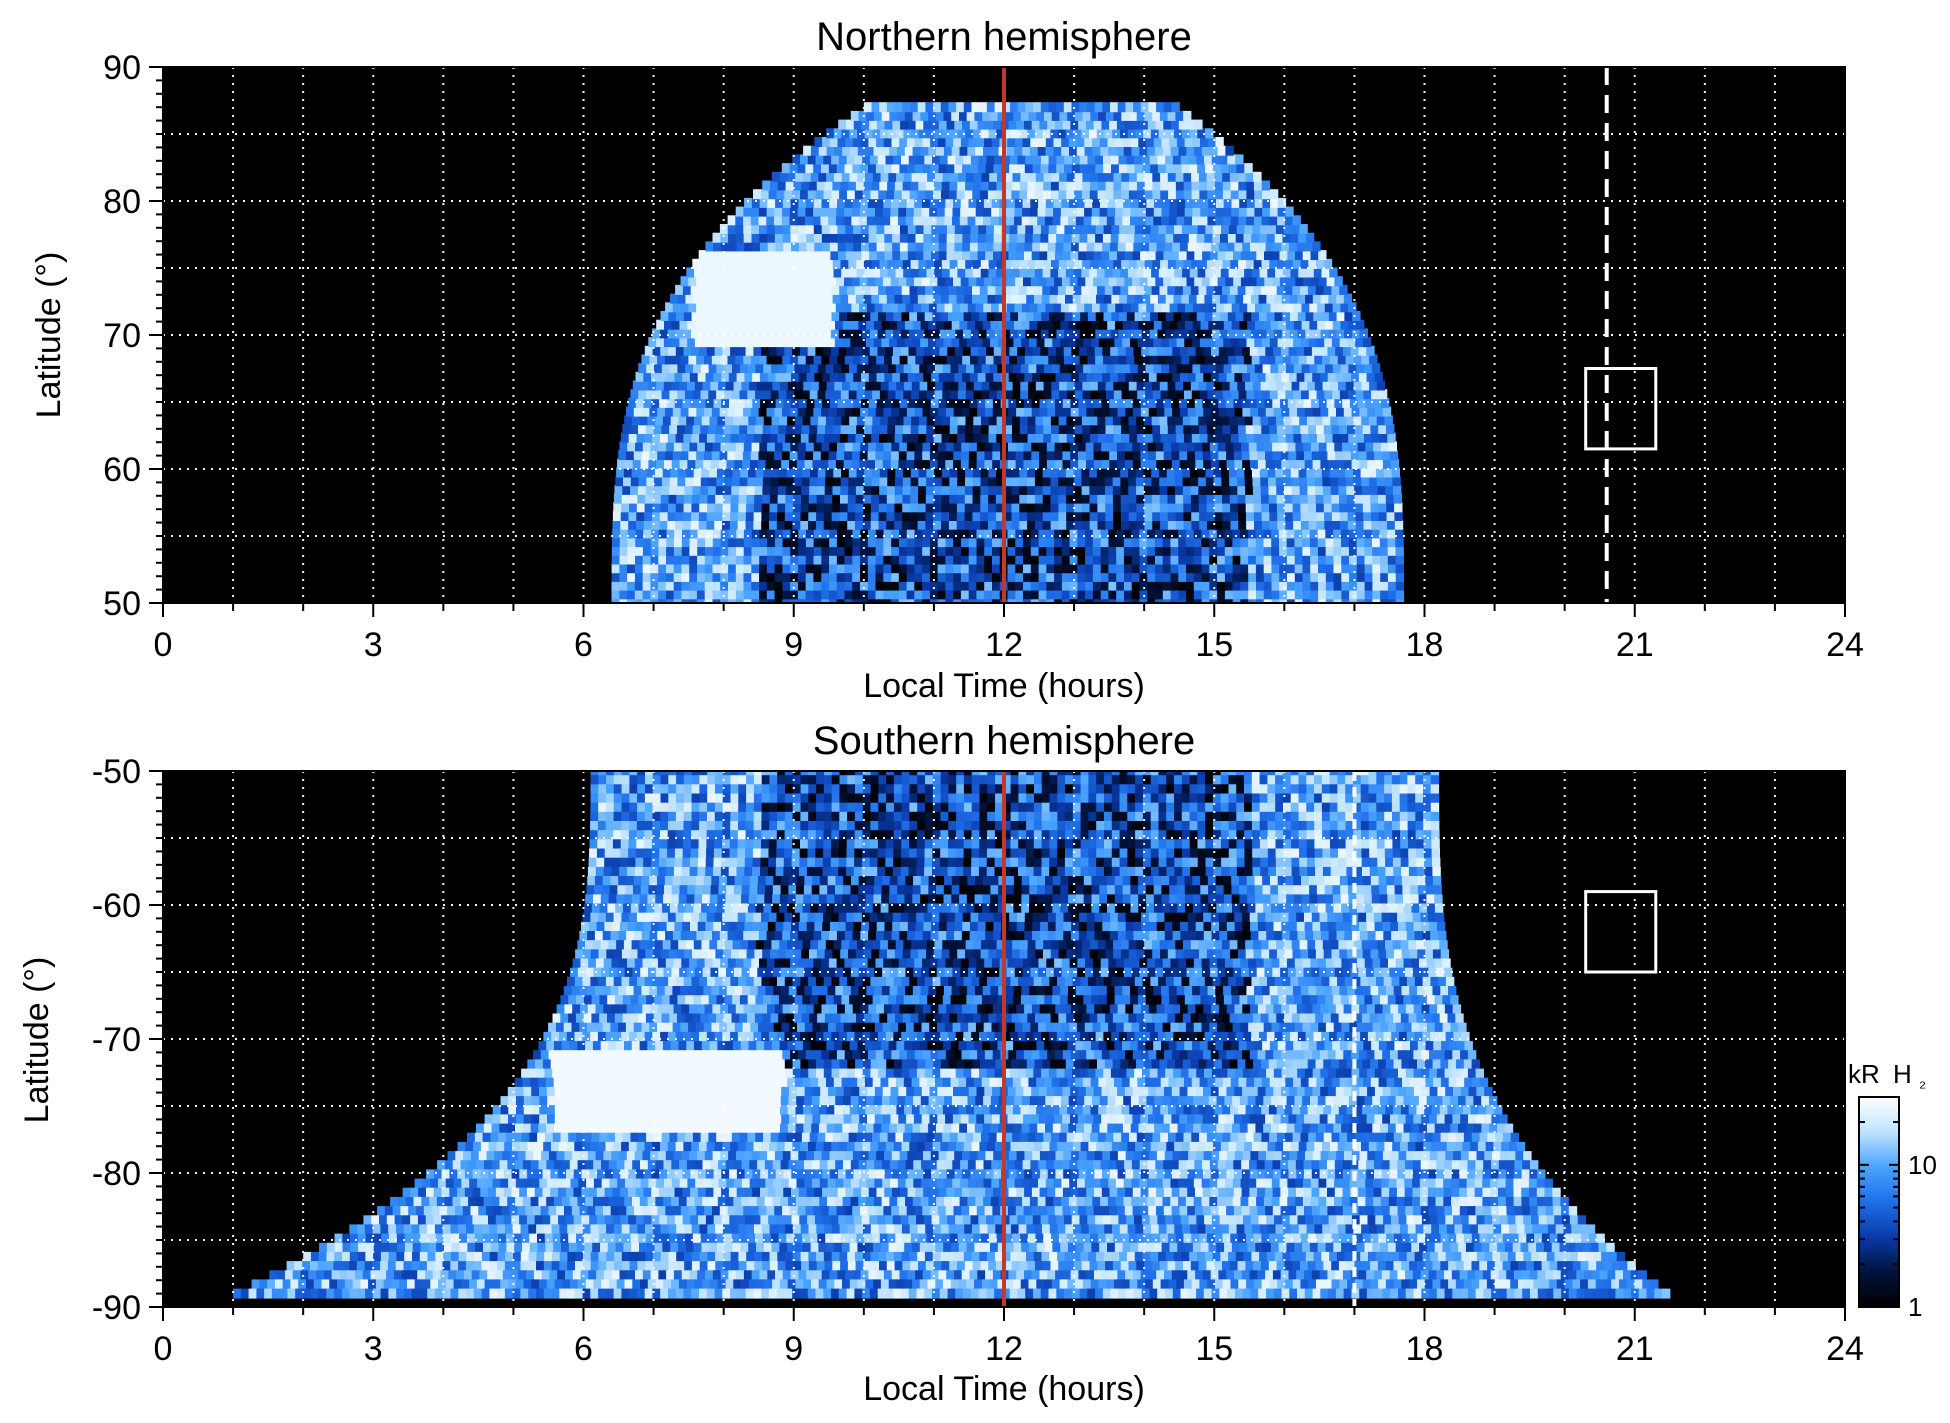  I want to click on emission-cell-north-1906, so click(1253, 446).